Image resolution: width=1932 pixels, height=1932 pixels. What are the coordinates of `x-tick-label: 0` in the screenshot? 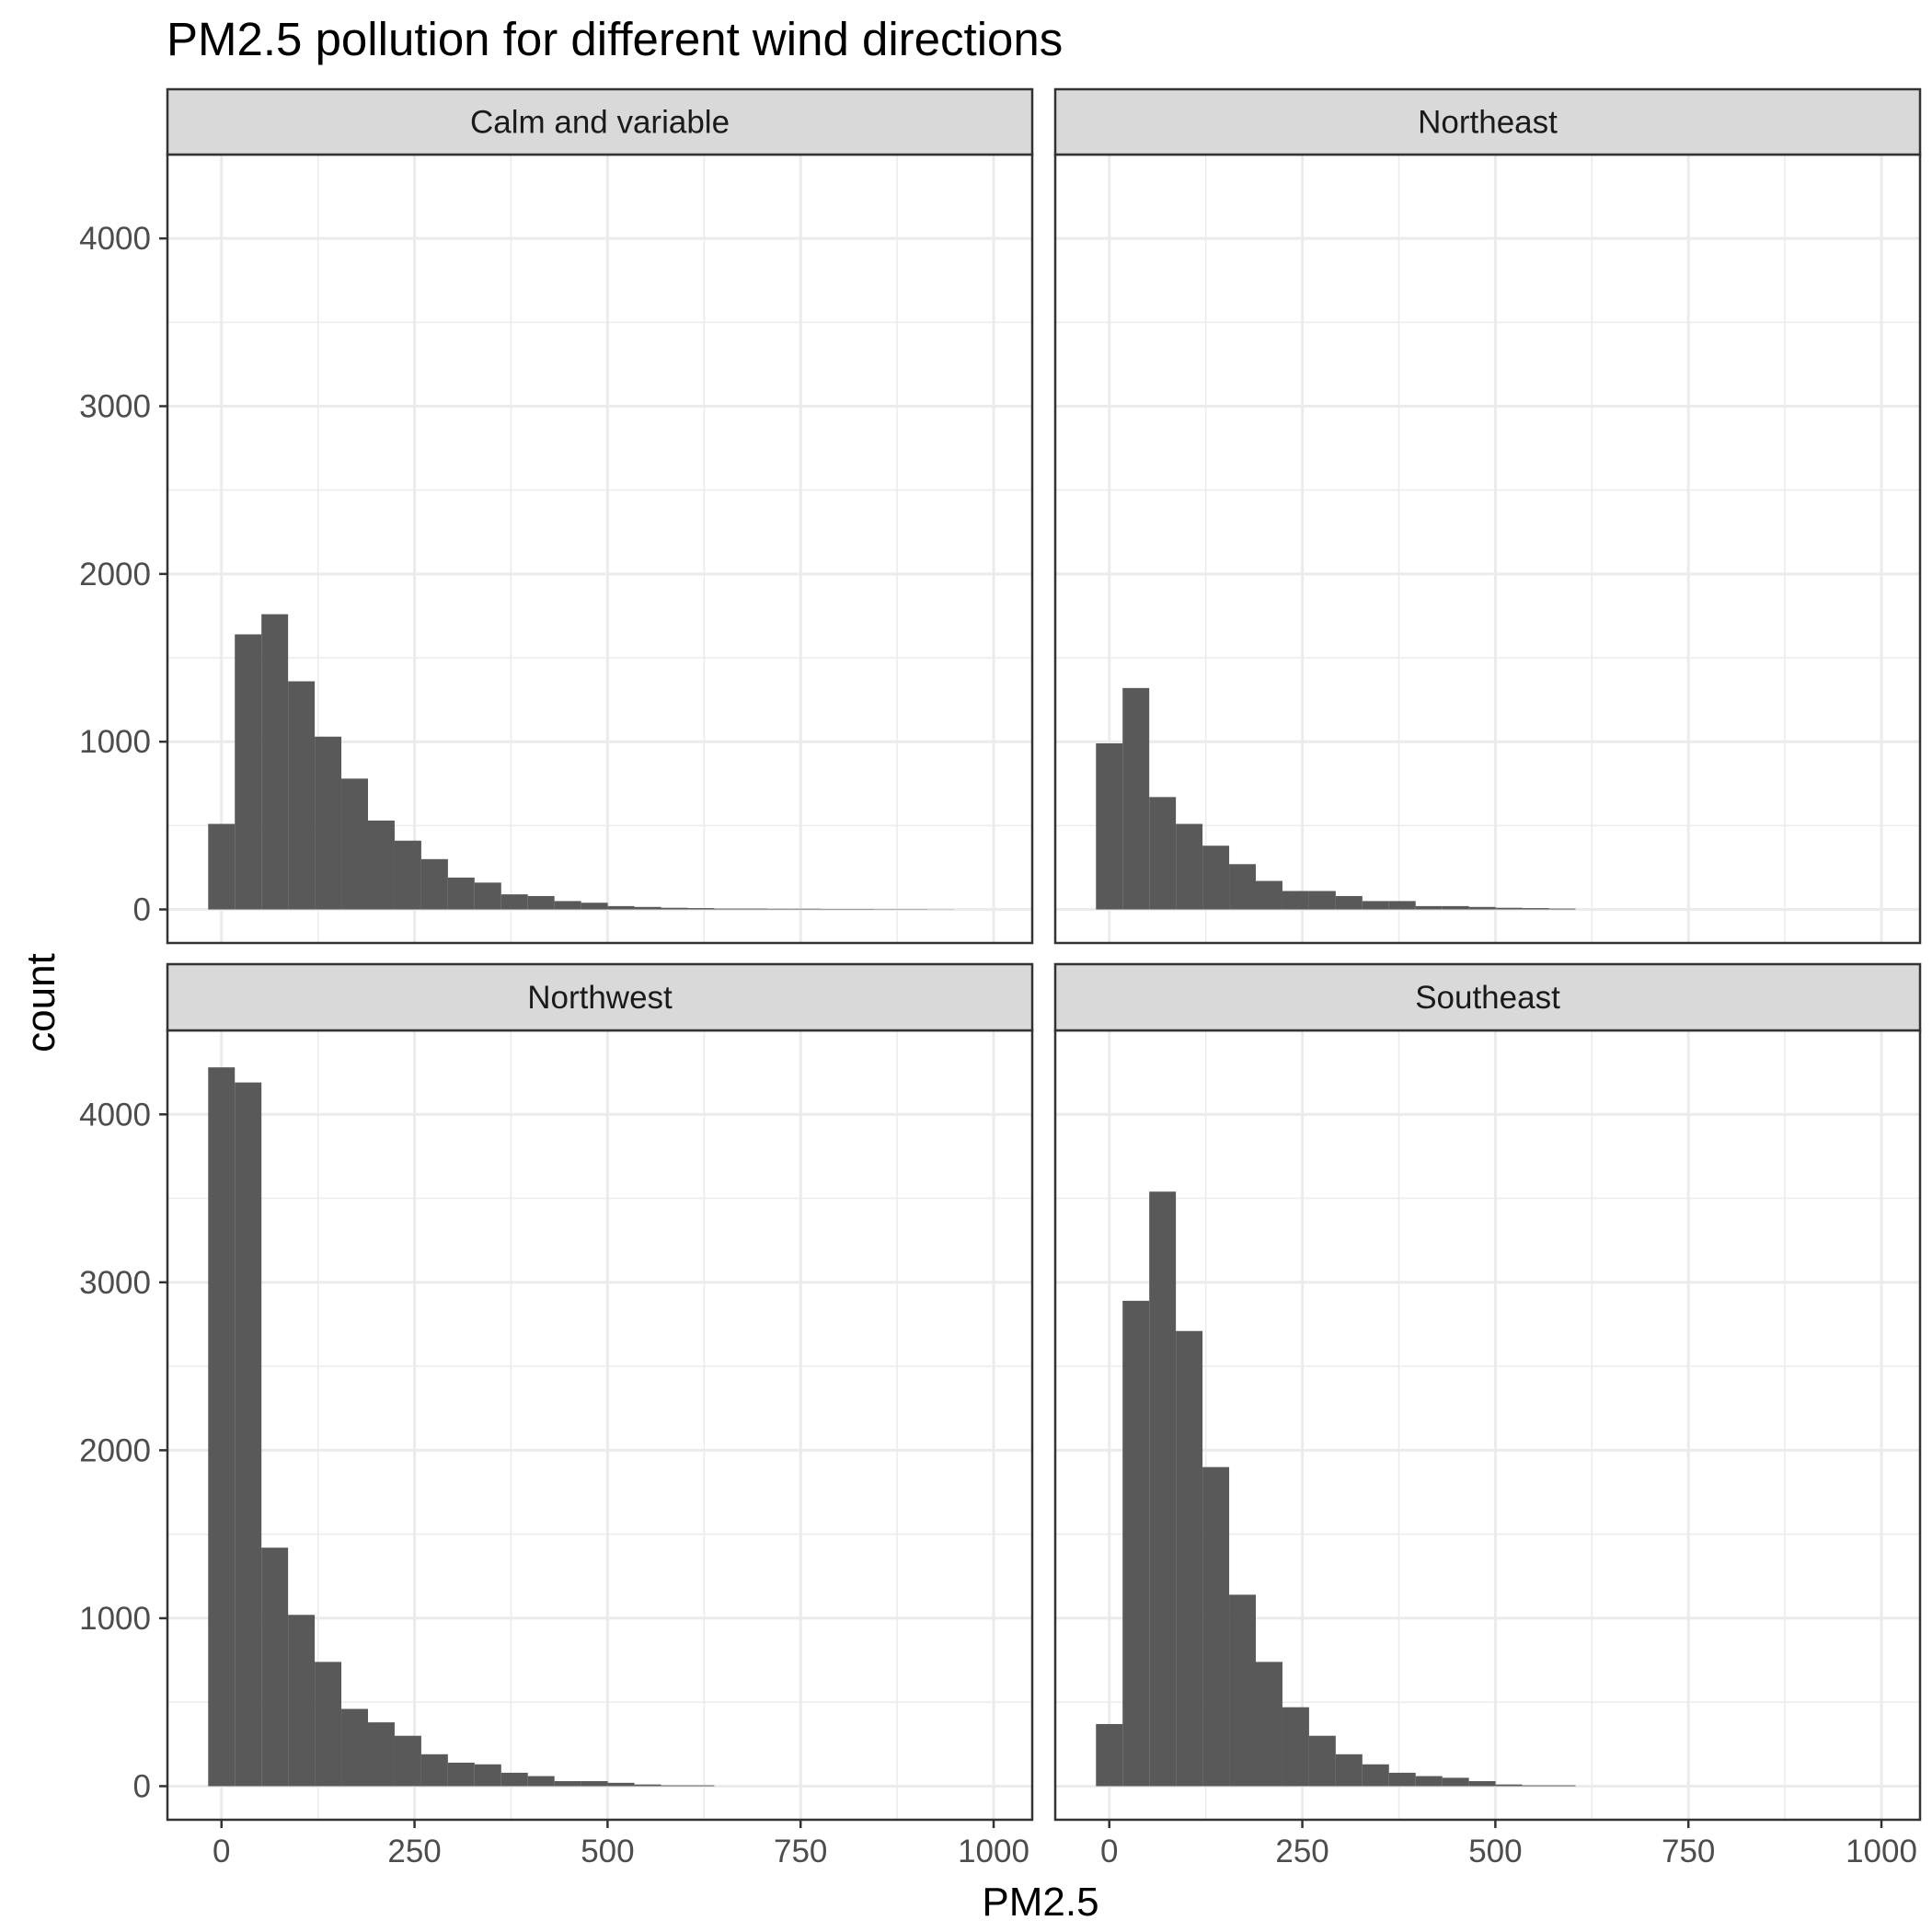 It's located at (221, 1851).